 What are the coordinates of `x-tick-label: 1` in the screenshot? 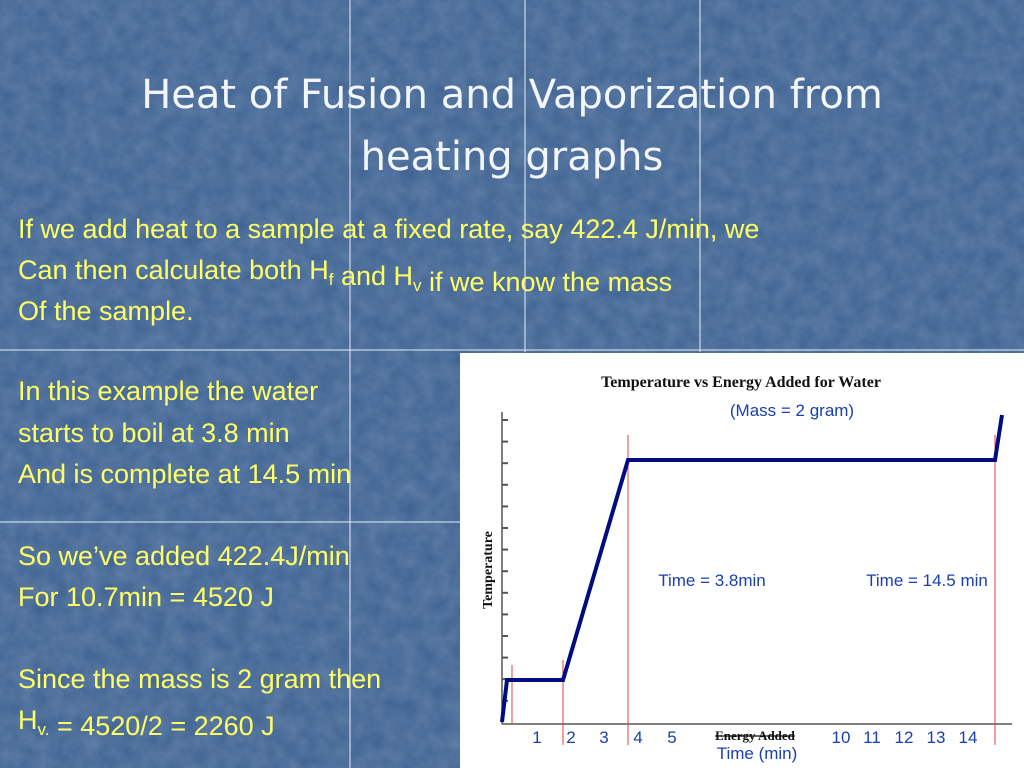 It's located at (536, 737).